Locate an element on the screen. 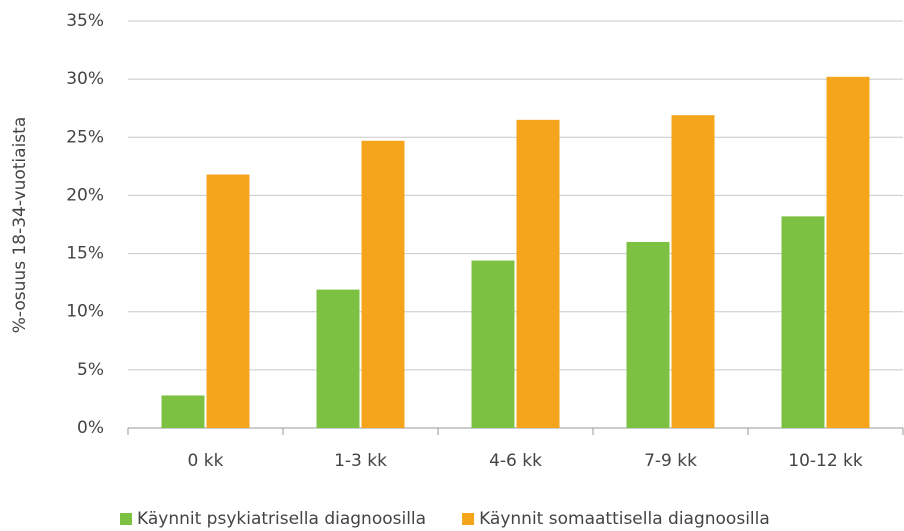  y-tick-label: 5% is located at coordinates (90, 370).